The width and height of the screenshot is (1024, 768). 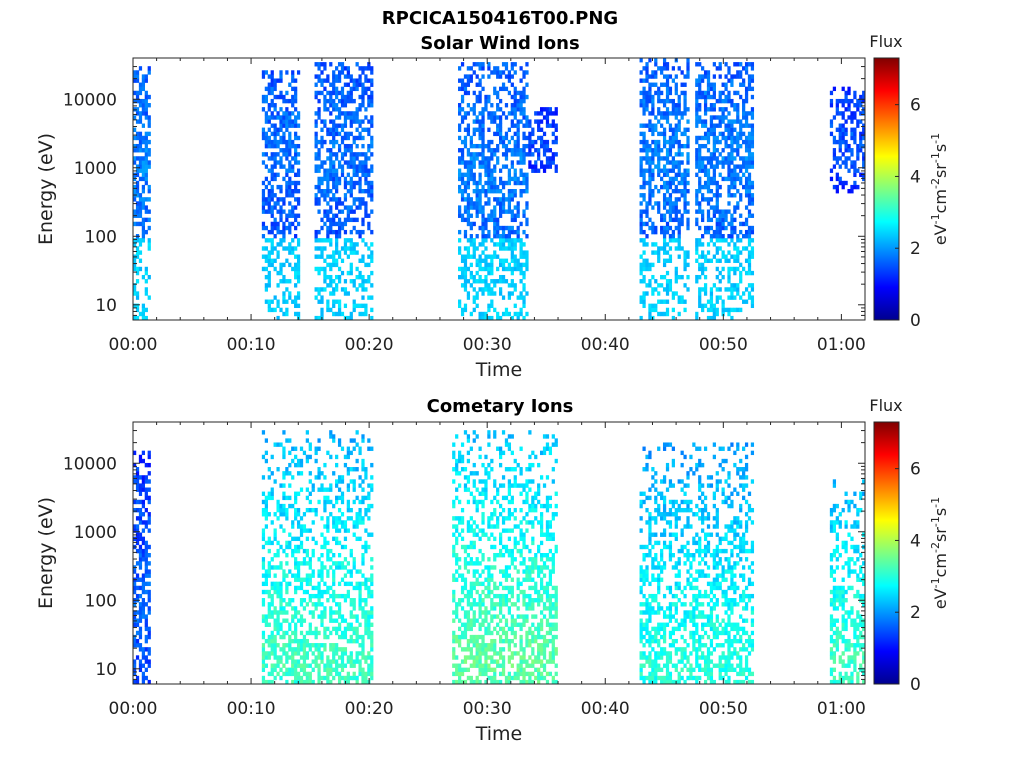 What do you see at coordinates (915, 177) in the screenshot?
I see `colorbar-tick-label: 4` at bounding box center [915, 177].